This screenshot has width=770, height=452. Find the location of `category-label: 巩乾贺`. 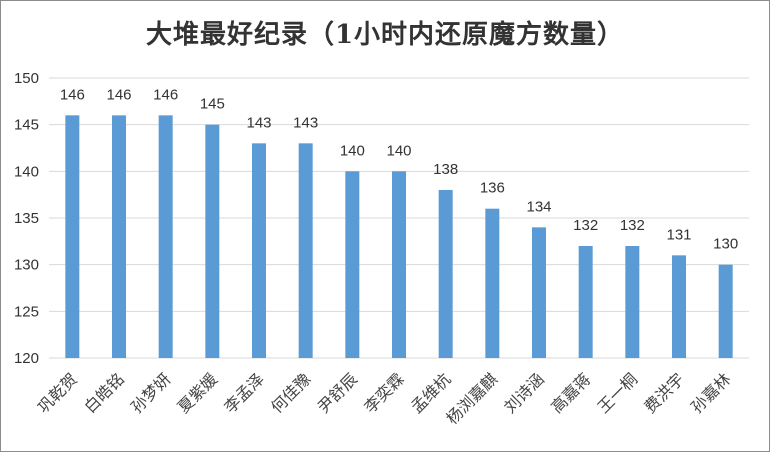

category-label: 巩乾贺 is located at coordinates (57, 392).